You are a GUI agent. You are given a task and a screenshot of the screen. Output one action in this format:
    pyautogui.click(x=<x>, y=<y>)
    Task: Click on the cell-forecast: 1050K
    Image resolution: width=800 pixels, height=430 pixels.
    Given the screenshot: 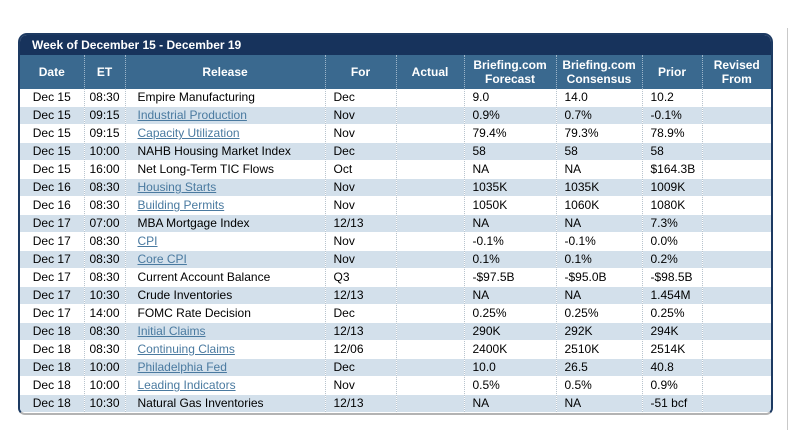 What is the action you would take?
    pyautogui.click(x=509, y=205)
    